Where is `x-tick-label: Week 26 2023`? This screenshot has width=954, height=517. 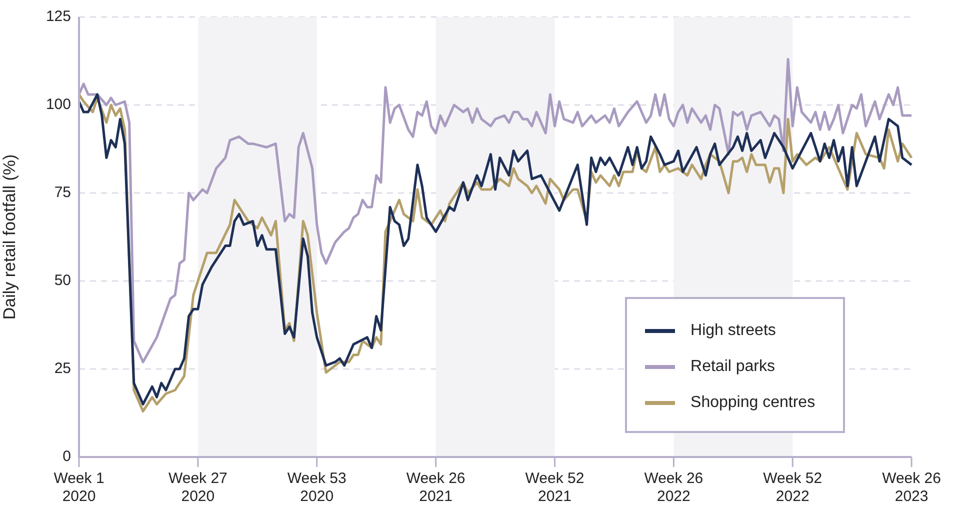 x-tick-label: Week 26 2023 is located at coordinates (912, 488).